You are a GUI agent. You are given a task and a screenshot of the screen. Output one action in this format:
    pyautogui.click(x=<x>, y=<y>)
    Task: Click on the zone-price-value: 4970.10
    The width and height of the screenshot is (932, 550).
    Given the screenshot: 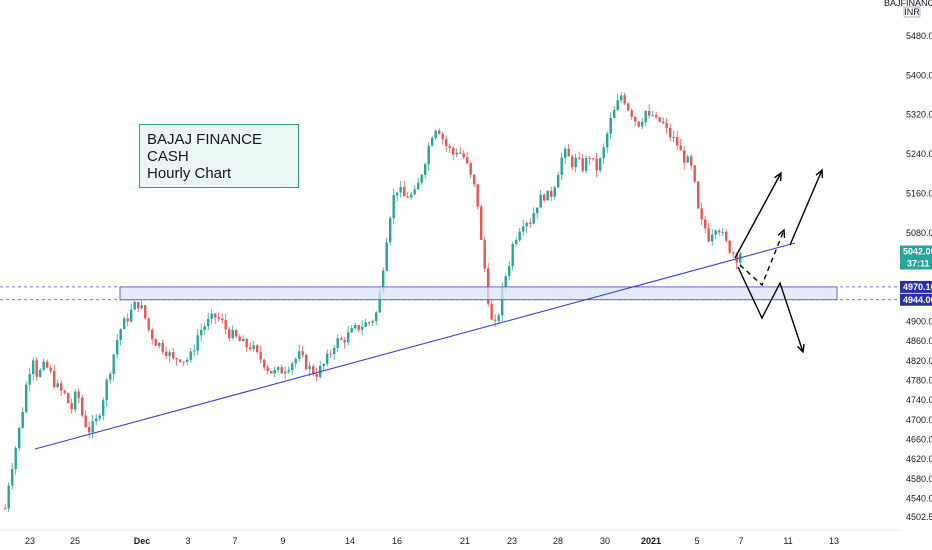 What is the action you would take?
    pyautogui.click(x=917, y=287)
    